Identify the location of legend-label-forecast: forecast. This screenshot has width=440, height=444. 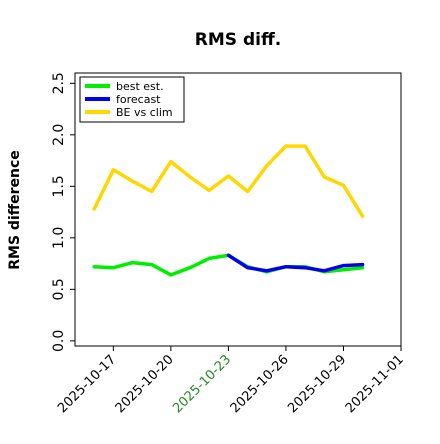
(138, 99).